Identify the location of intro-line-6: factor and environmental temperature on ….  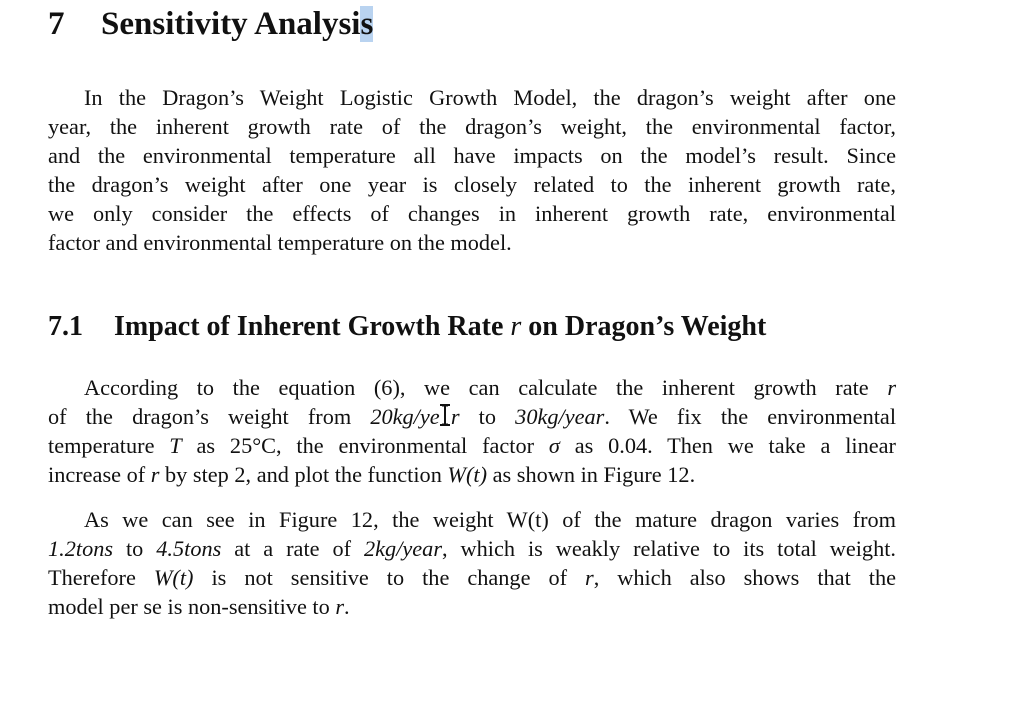
(280, 242).